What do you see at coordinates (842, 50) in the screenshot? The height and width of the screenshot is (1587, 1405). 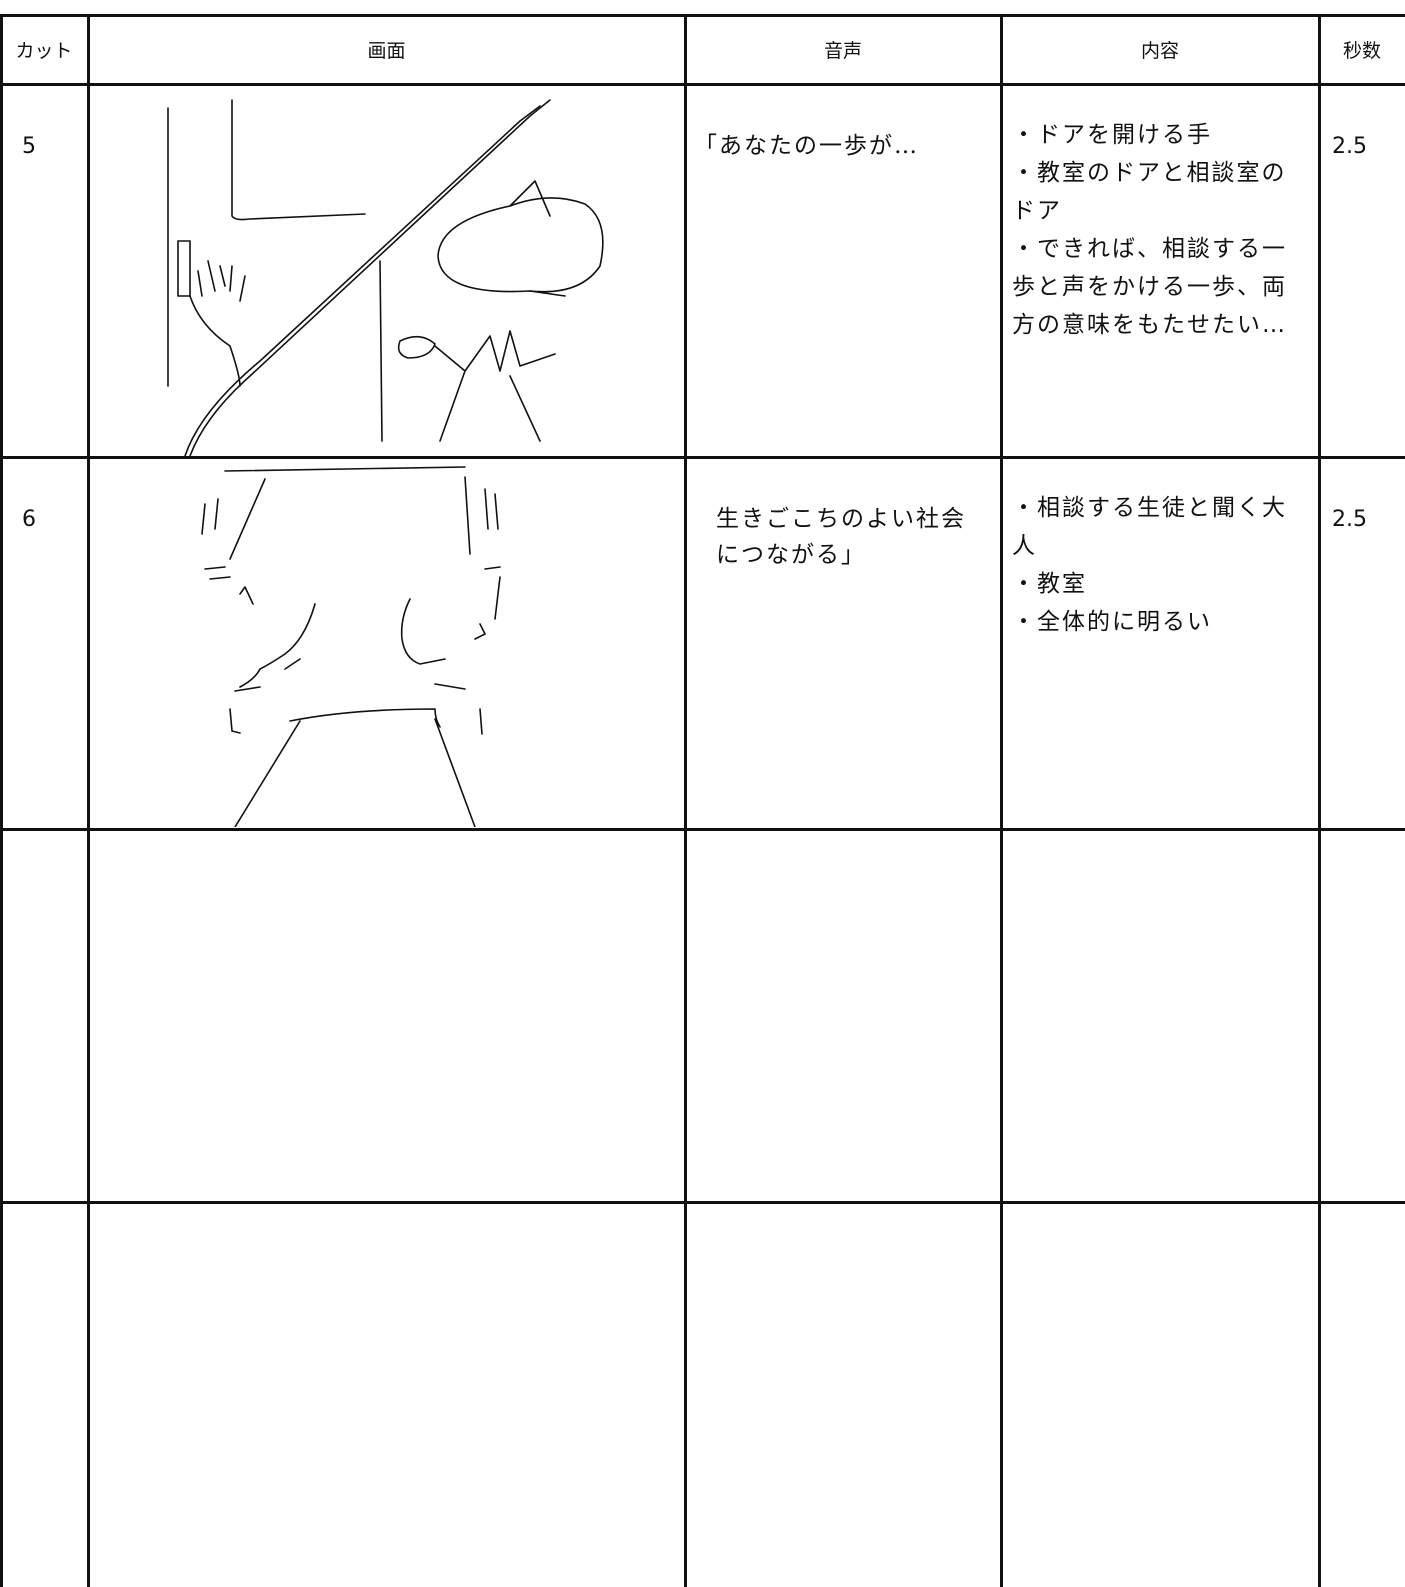 I see `column-header: 音声` at bounding box center [842, 50].